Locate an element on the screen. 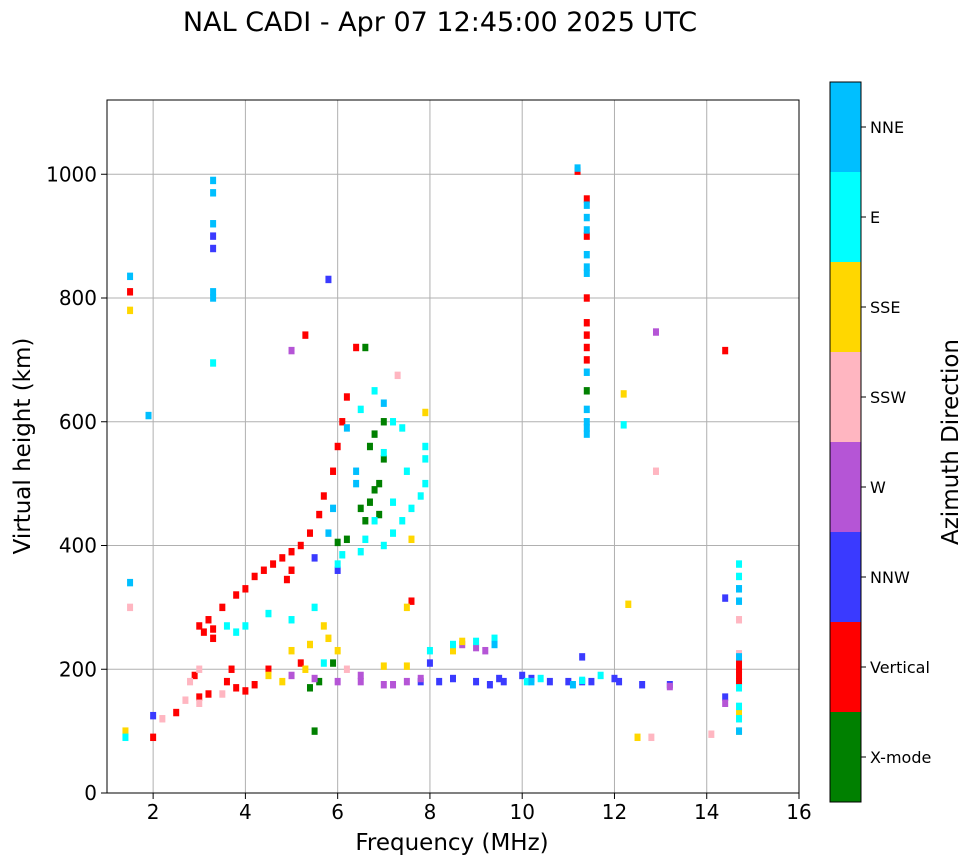 The width and height of the screenshot is (972, 865). colorbar-label: Azimuth Direction is located at coordinates (951, 442).